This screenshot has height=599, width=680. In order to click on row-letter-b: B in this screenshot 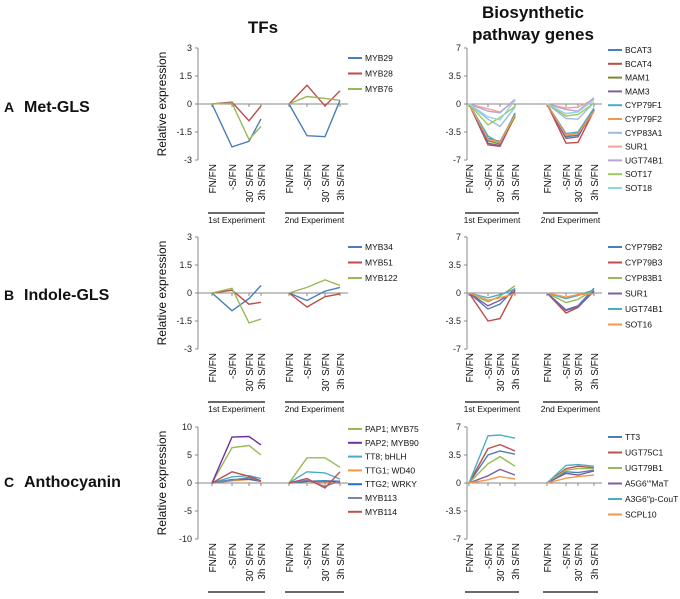, I will do `click(9, 295)`.